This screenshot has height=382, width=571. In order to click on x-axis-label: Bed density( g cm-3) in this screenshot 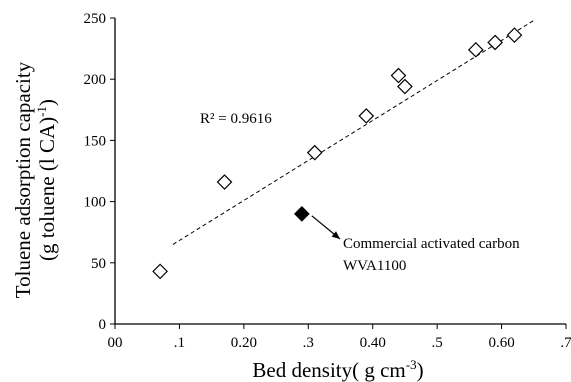, I will do `click(337, 369)`.